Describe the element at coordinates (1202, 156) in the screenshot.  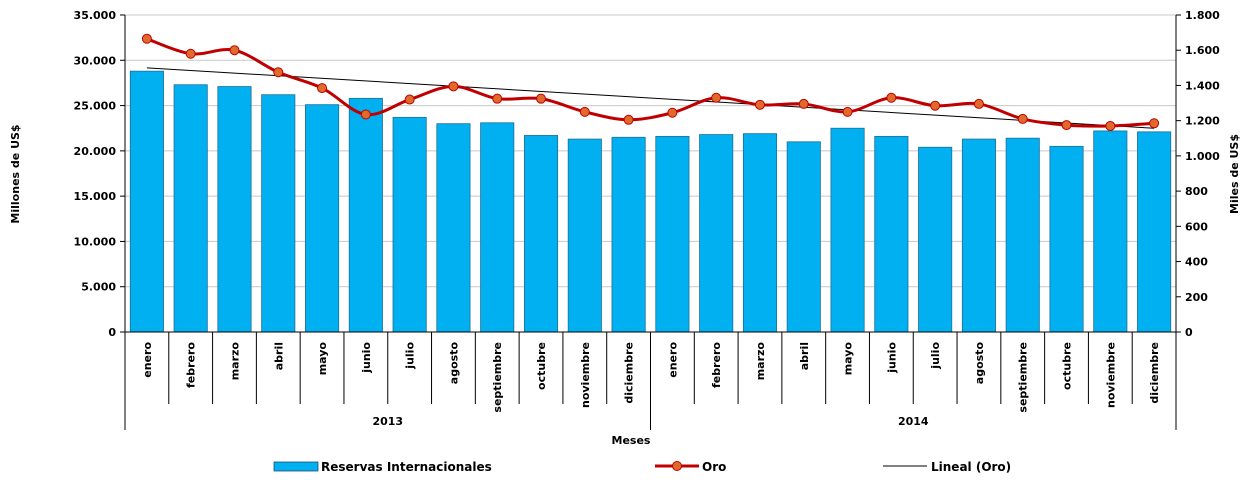
I see `y2-tick-label: 1.000` at that location.